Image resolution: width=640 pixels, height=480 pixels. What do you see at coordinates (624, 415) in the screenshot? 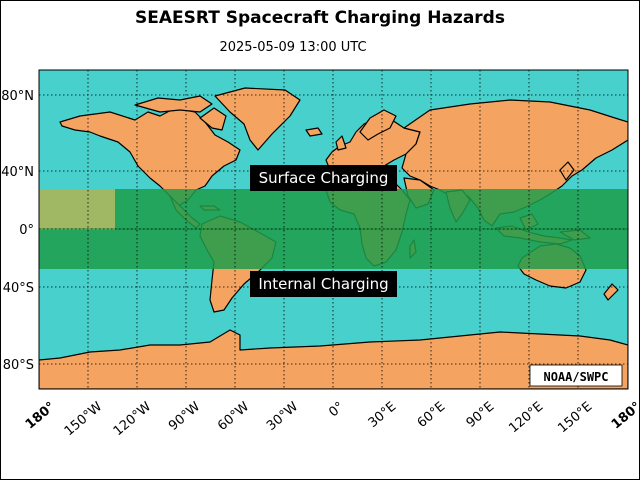
I see `lon-label-180e: 180°` at bounding box center [624, 415].